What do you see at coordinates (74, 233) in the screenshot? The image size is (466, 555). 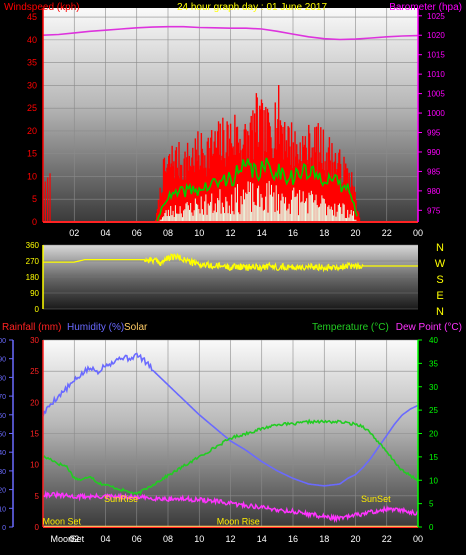 I see `wind-x-tick-label: 02` at bounding box center [74, 233].